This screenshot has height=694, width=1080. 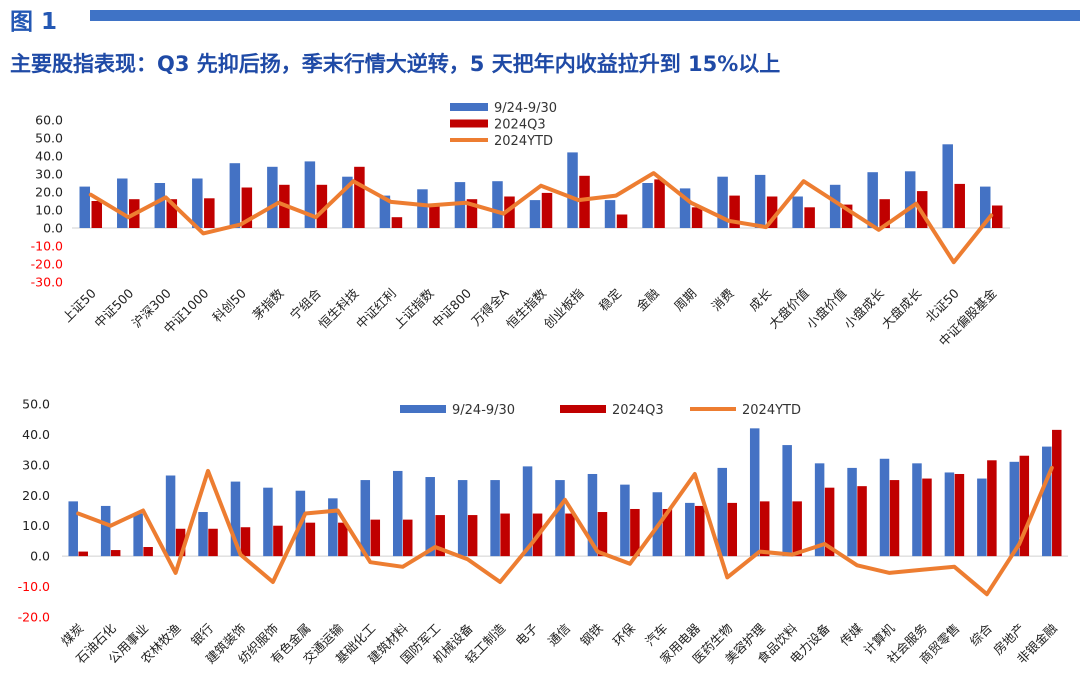 I want to click on x-category-label: 中证红利, so click(x=376, y=309).